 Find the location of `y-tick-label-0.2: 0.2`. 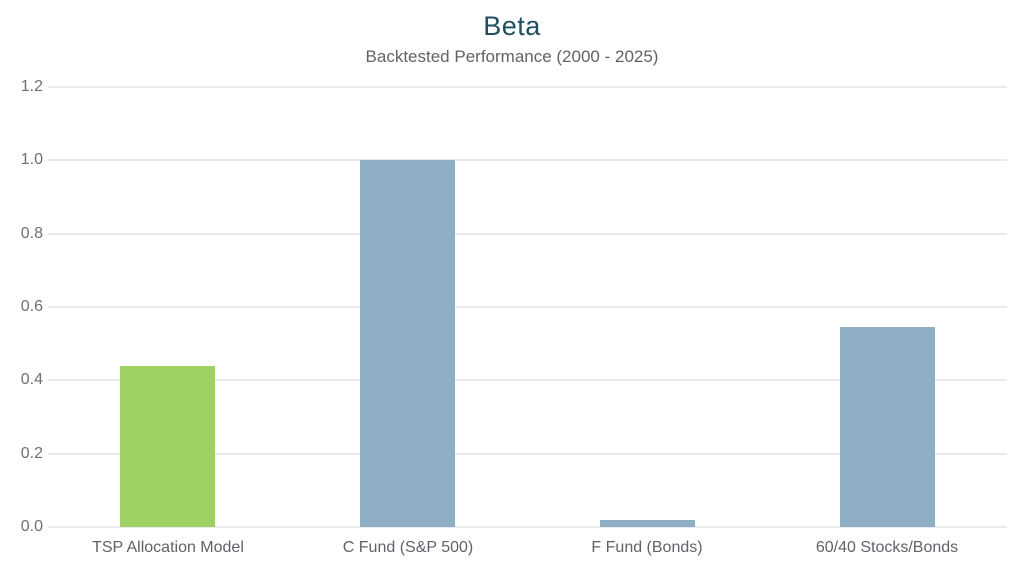

y-tick-label-0.2: 0.2 is located at coordinates (31, 453).